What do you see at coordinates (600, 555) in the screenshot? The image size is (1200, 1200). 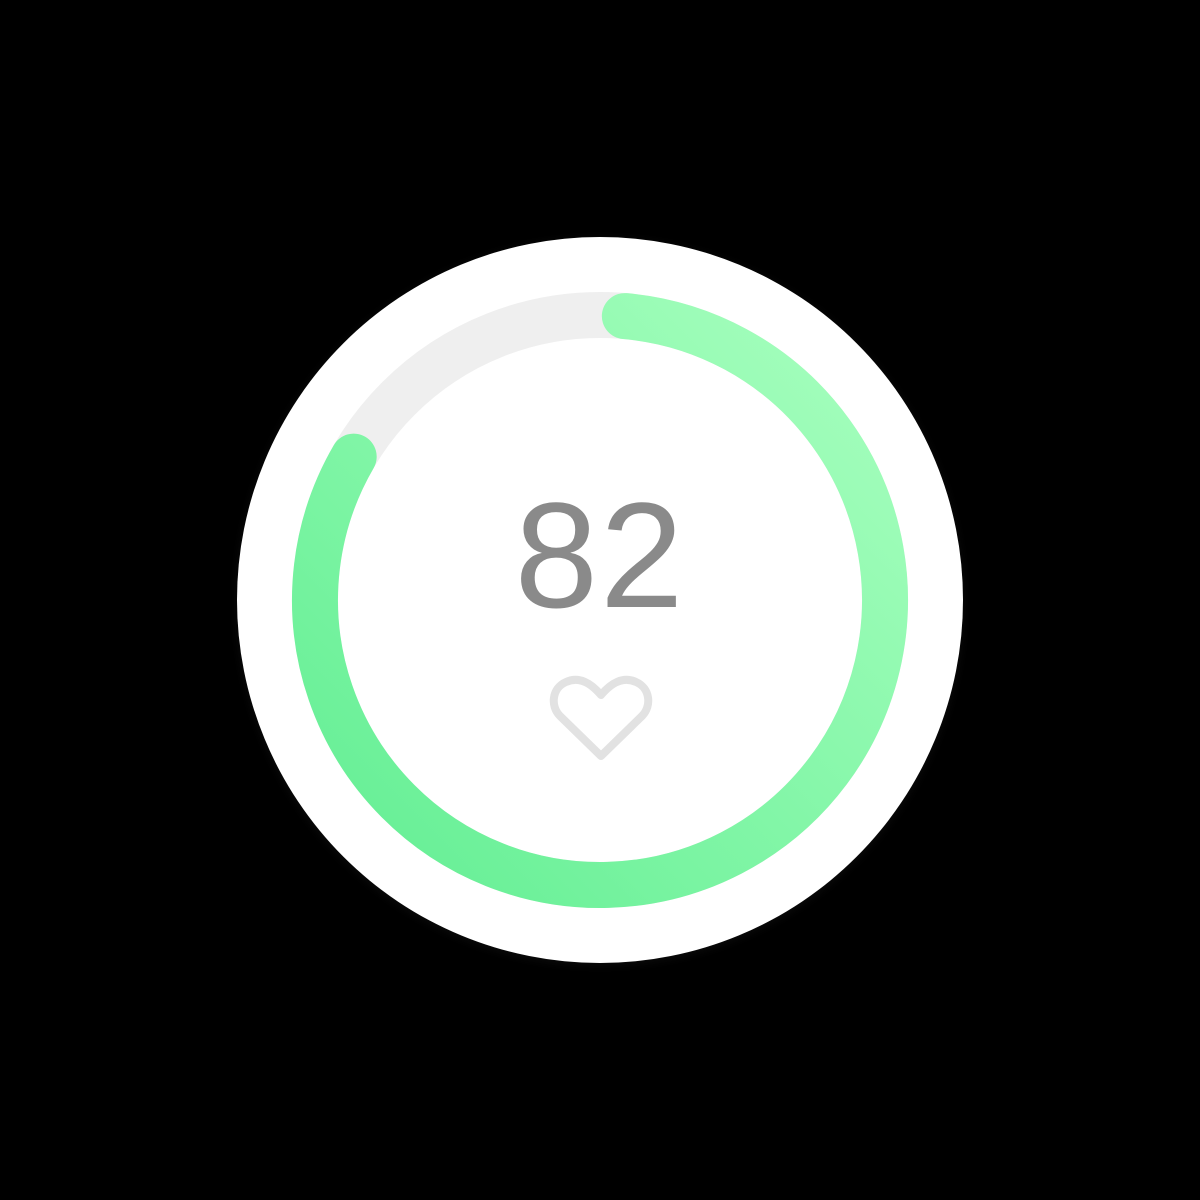 I see `gauge-value: 82` at bounding box center [600, 555].